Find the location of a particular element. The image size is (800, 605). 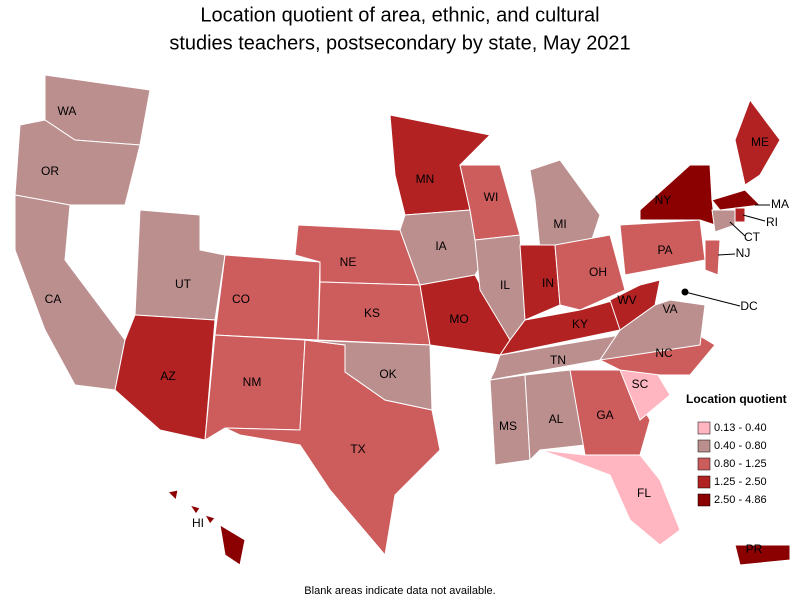

state-label: KY is located at coordinates (580, 324).